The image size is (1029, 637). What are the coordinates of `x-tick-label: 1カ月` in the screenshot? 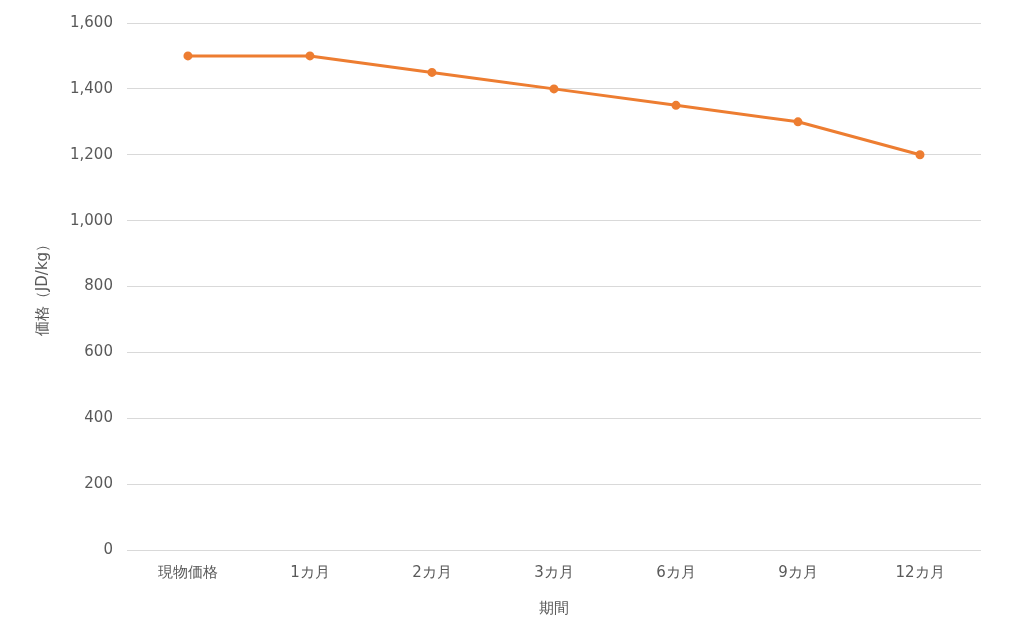 It's located at (310, 571).